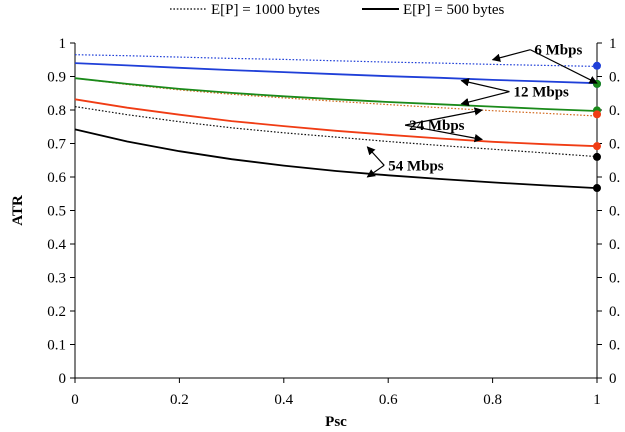 The width and height of the screenshot is (625, 432). Describe the element at coordinates (613, 44) in the screenshot. I see `right-tick-label: 1` at that location.